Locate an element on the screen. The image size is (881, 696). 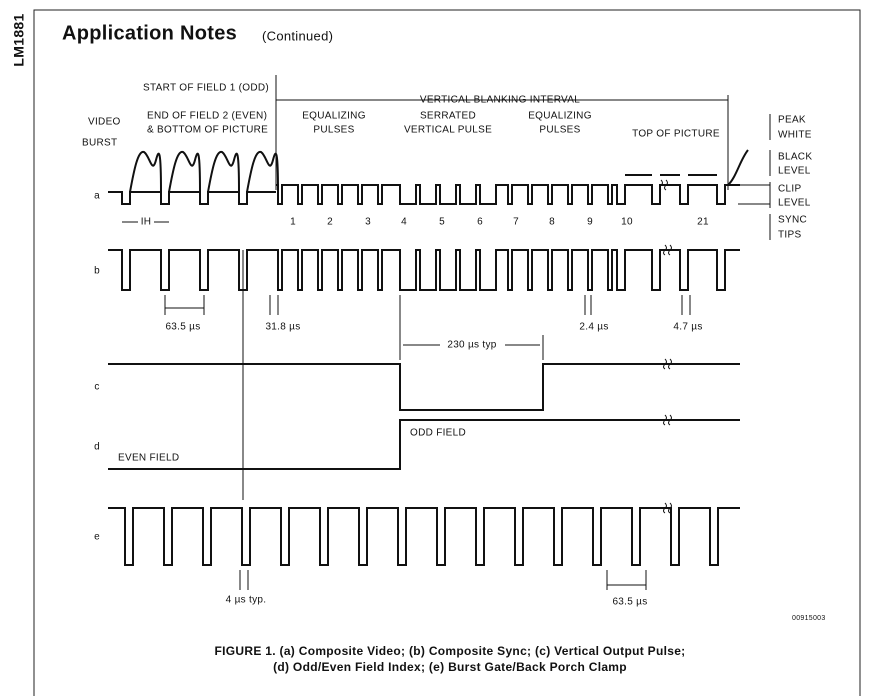
annotation: SYNC is located at coordinates (792, 220).